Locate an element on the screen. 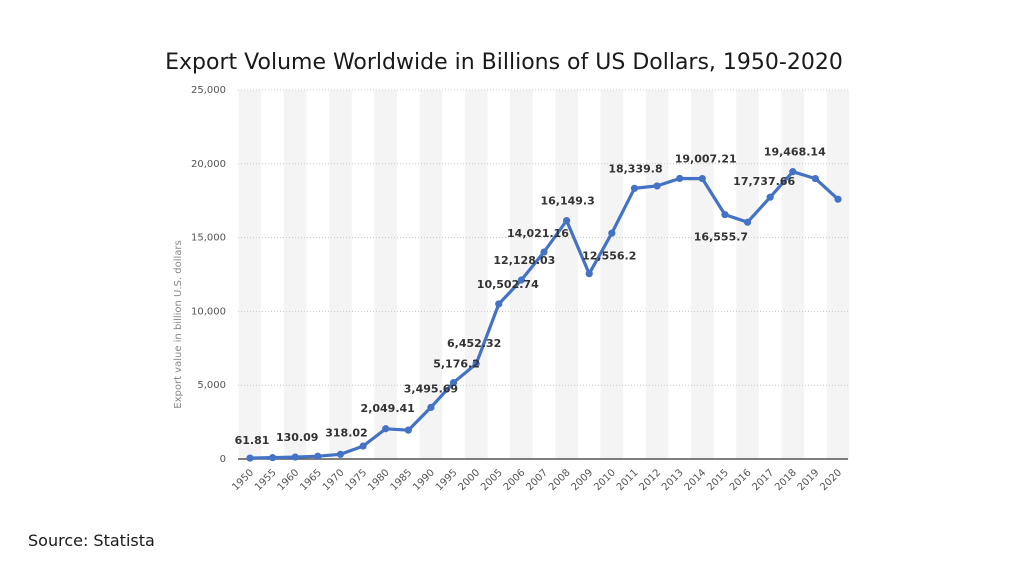  data-label: 14,021.16 is located at coordinates (538, 233).